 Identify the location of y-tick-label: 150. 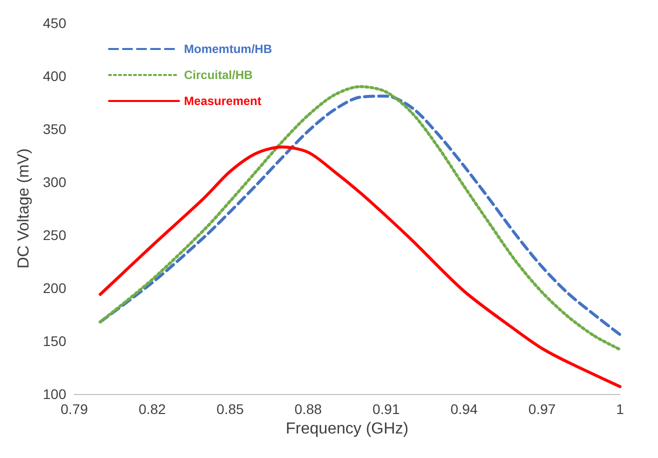
(54, 341).